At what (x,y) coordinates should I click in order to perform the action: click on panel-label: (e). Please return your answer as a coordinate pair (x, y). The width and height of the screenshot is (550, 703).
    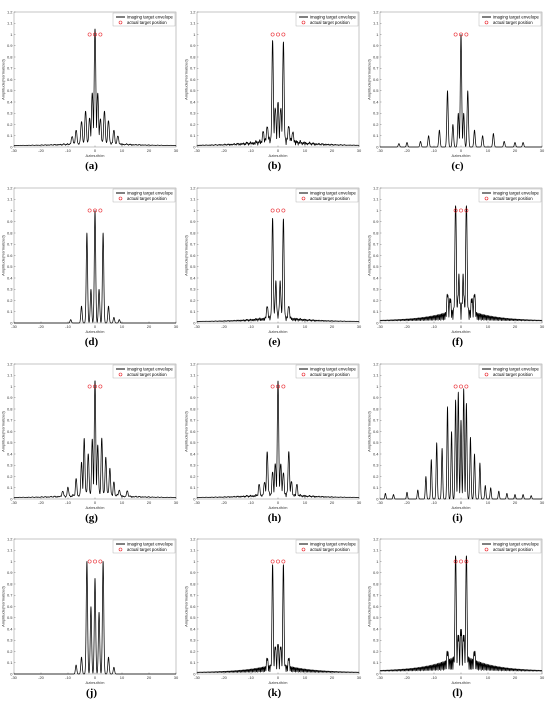
    Looking at the image, I should click on (274, 342).